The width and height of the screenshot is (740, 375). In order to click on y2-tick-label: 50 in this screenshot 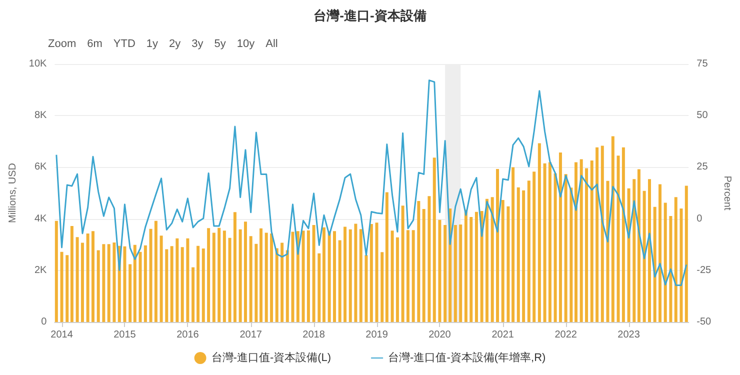, I will do `click(702, 116)`.